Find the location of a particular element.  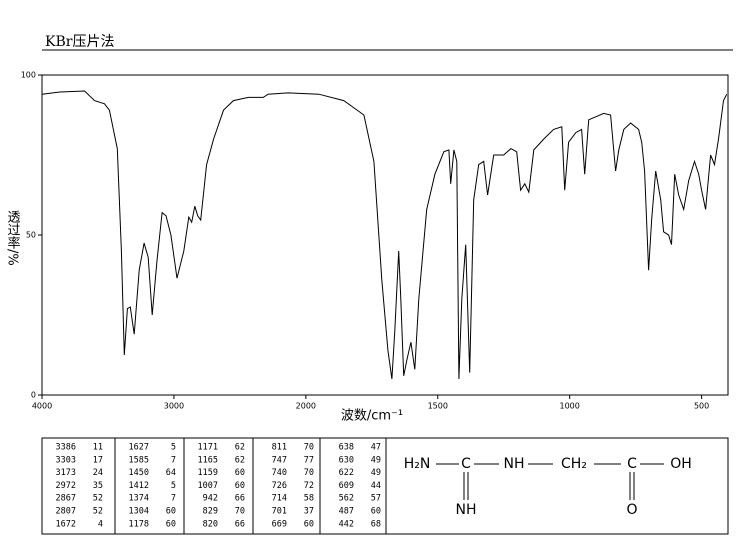

atom-label: CH₂ is located at coordinates (574, 464).